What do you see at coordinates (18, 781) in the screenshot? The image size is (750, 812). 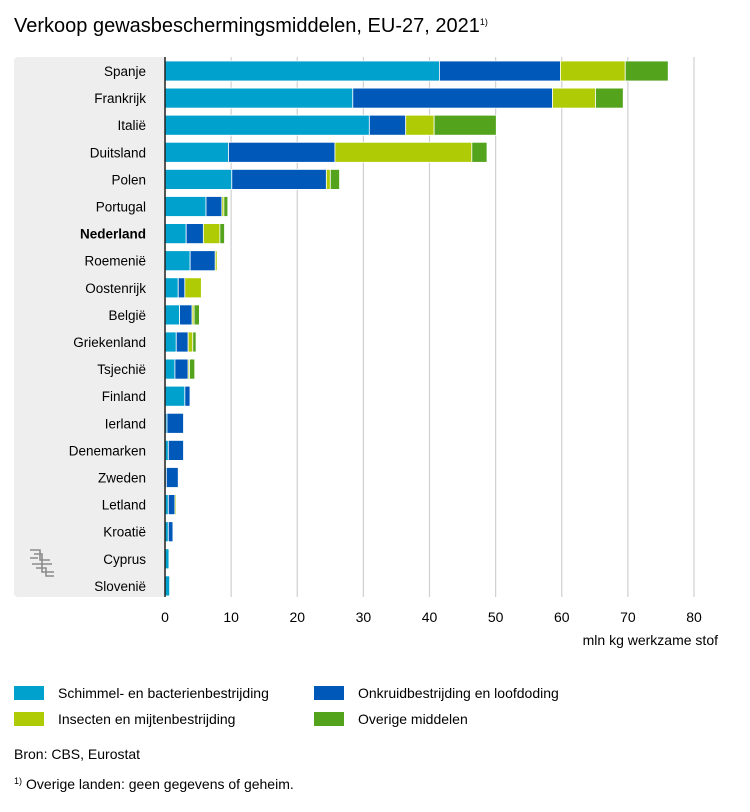 I see `footnote-marker: 1)` at bounding box center [18, 781].